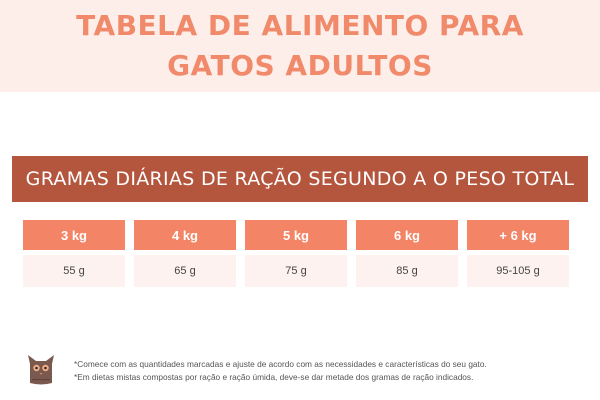 The height and width of the screenshot is (400, 600). Describe the element at coordinates (518, 235) in the screenshot. I see `table-header-cell: + 6 kg` at that location.